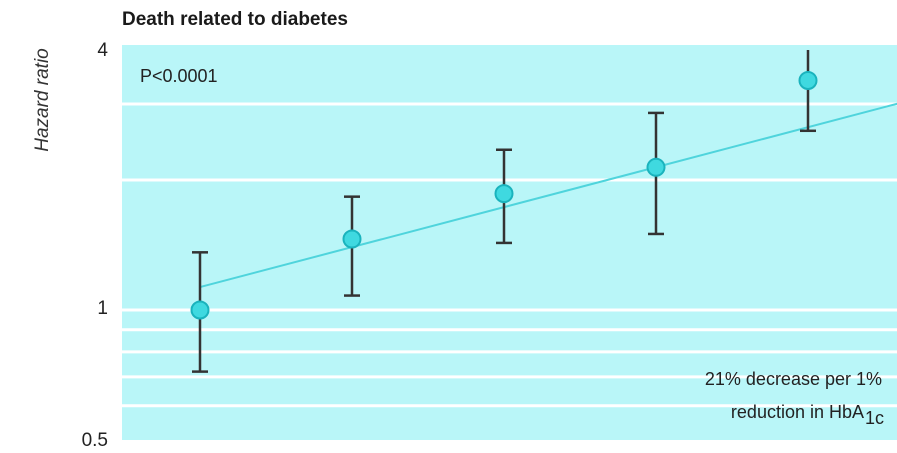  I want to click on y-axis-label: Hazard ratio, so click(42, 100).